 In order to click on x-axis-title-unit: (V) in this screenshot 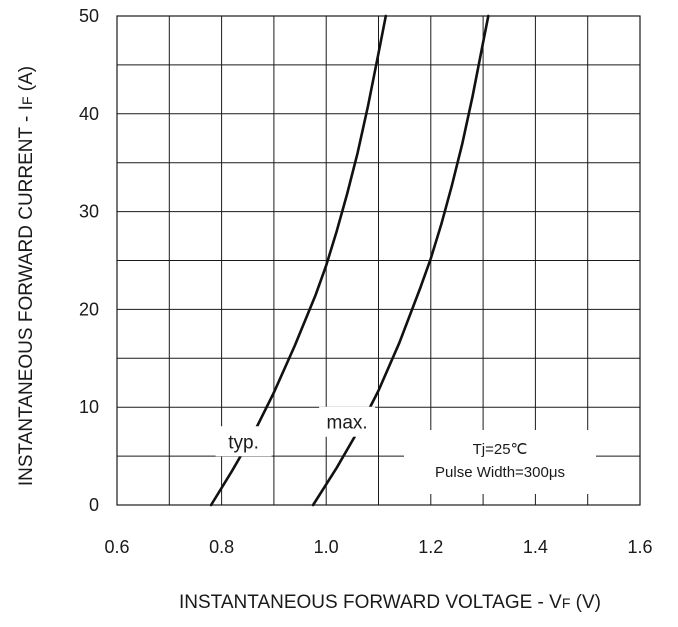, I will do `click(585, 602)`.